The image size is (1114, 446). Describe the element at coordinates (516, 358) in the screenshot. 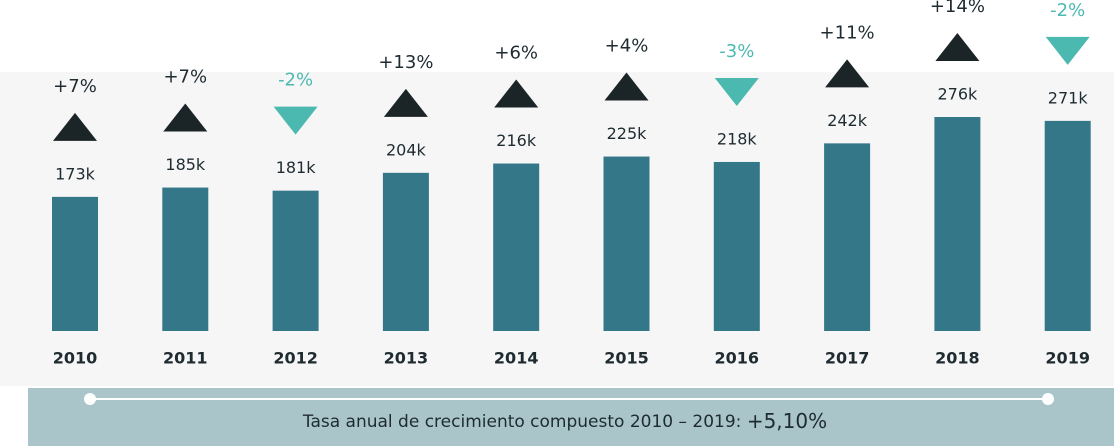

I see `x-tick-label: 2014` at that location.